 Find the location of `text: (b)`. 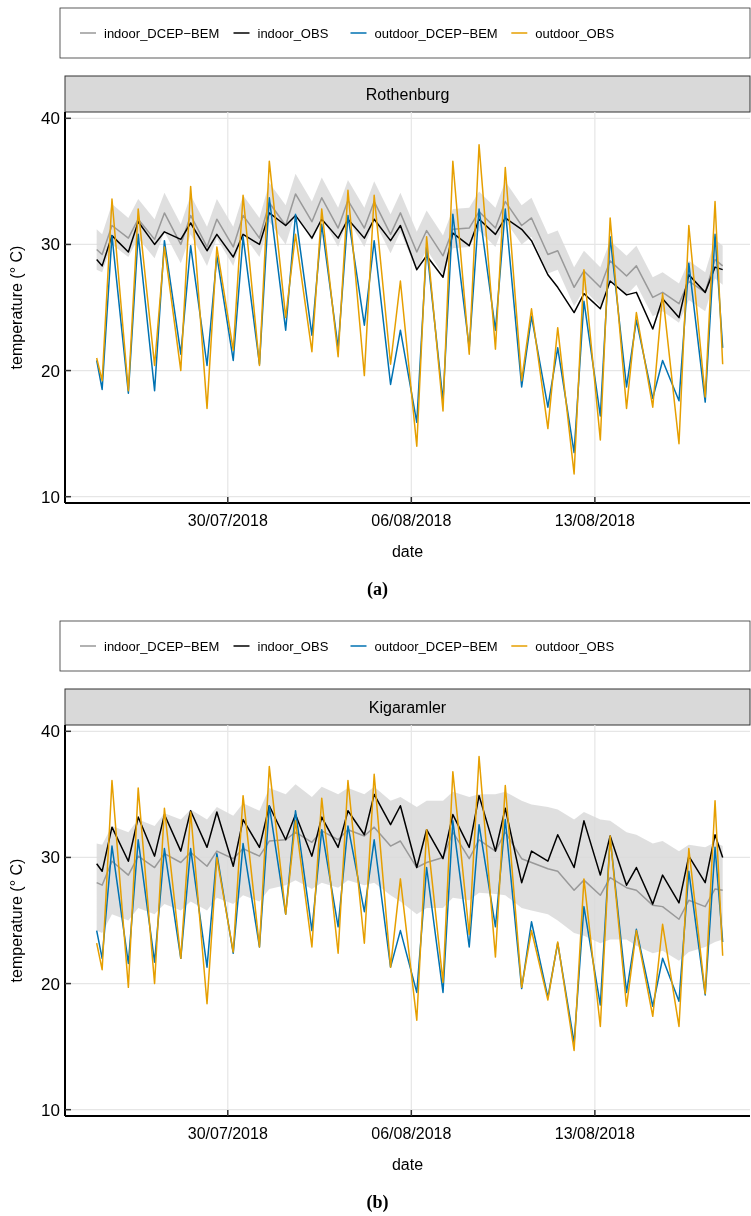

text: (b) is located at coordinates (377, 1202).